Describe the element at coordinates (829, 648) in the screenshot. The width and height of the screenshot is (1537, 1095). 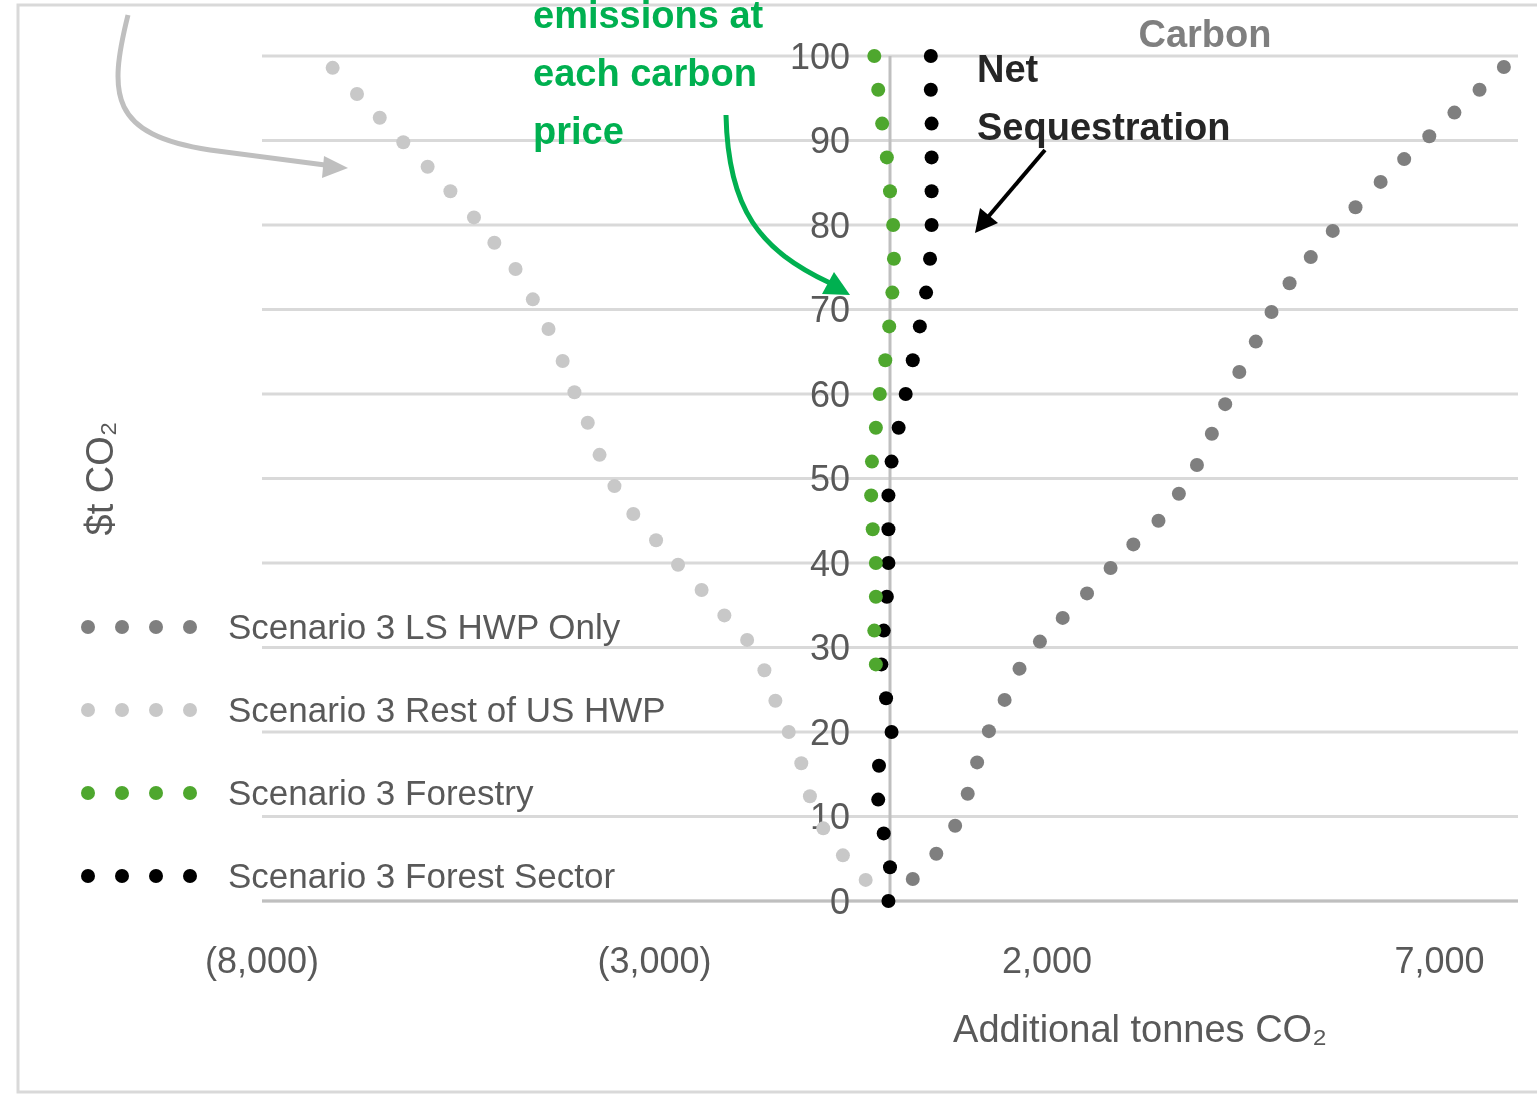
I see `y-tick-label: 30` at that location.